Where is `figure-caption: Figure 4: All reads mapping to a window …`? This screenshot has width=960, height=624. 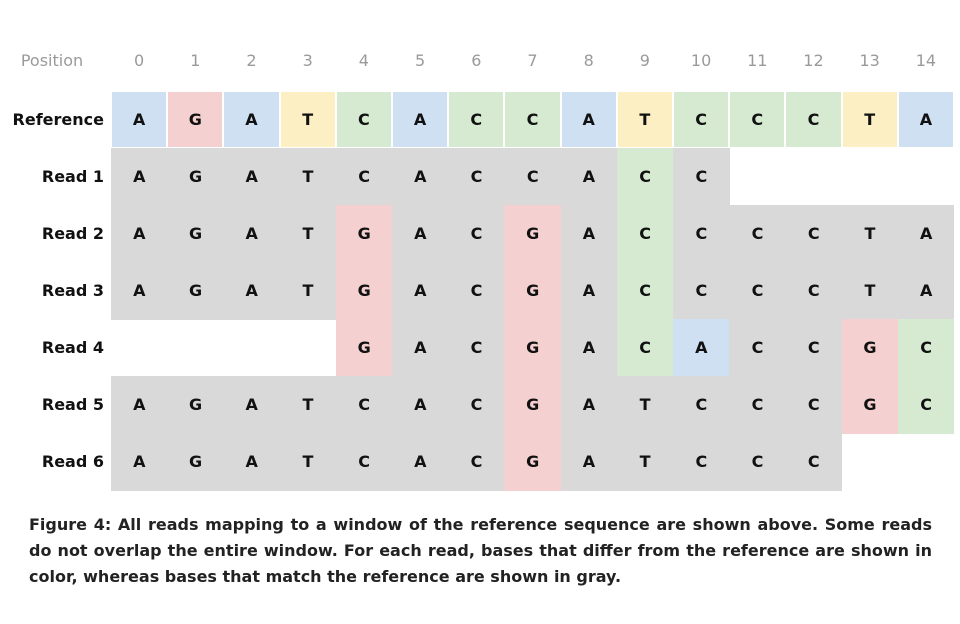 figure-caption: Figure 4: All reads mapping to a window … is located at coordinates (480, 550).